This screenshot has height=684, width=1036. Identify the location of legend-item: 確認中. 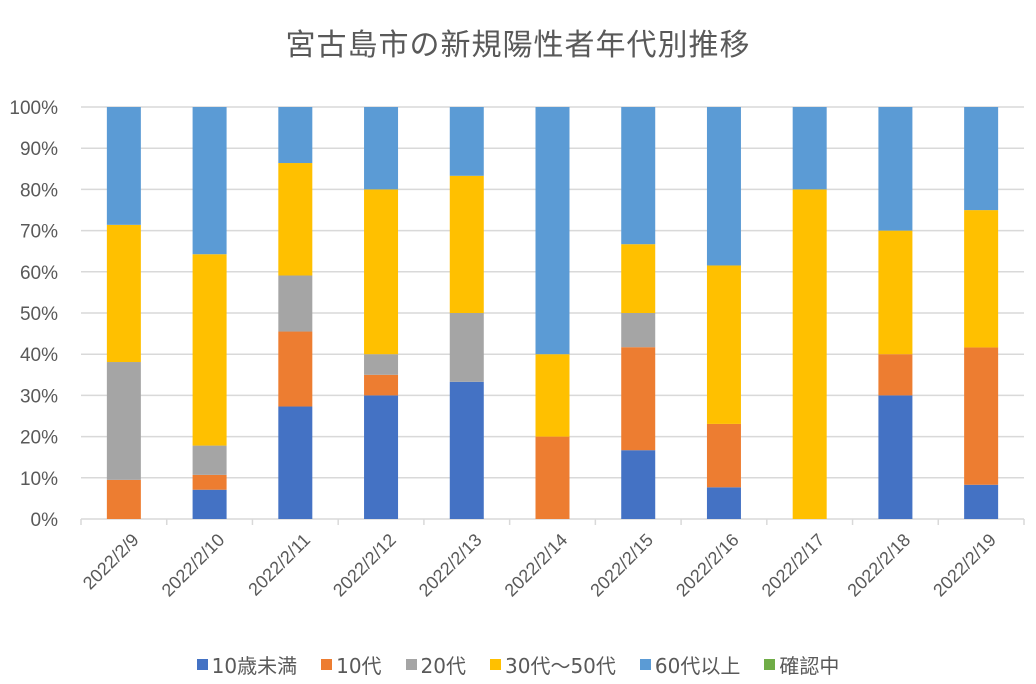
(801, 664).